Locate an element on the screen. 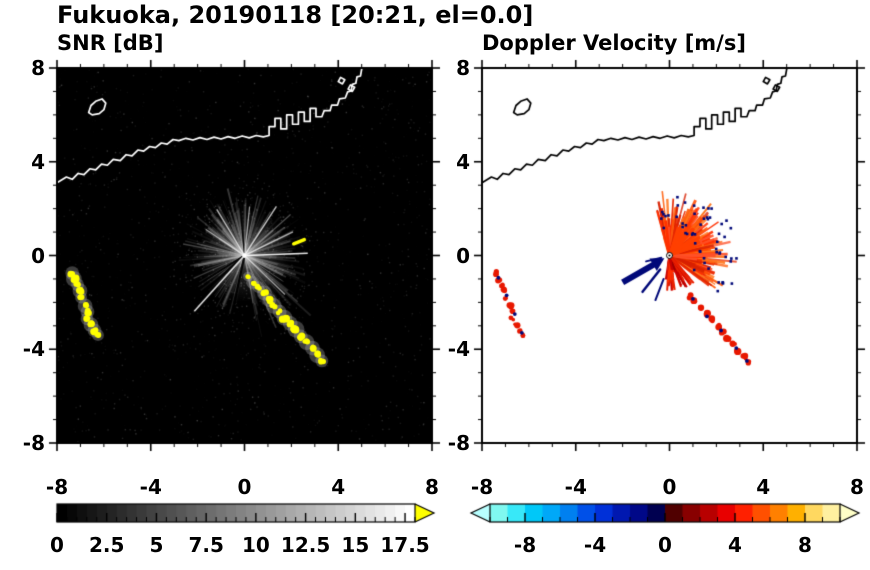  snr-panel-title: SNR [dB] is located at coordinates (110, 43).